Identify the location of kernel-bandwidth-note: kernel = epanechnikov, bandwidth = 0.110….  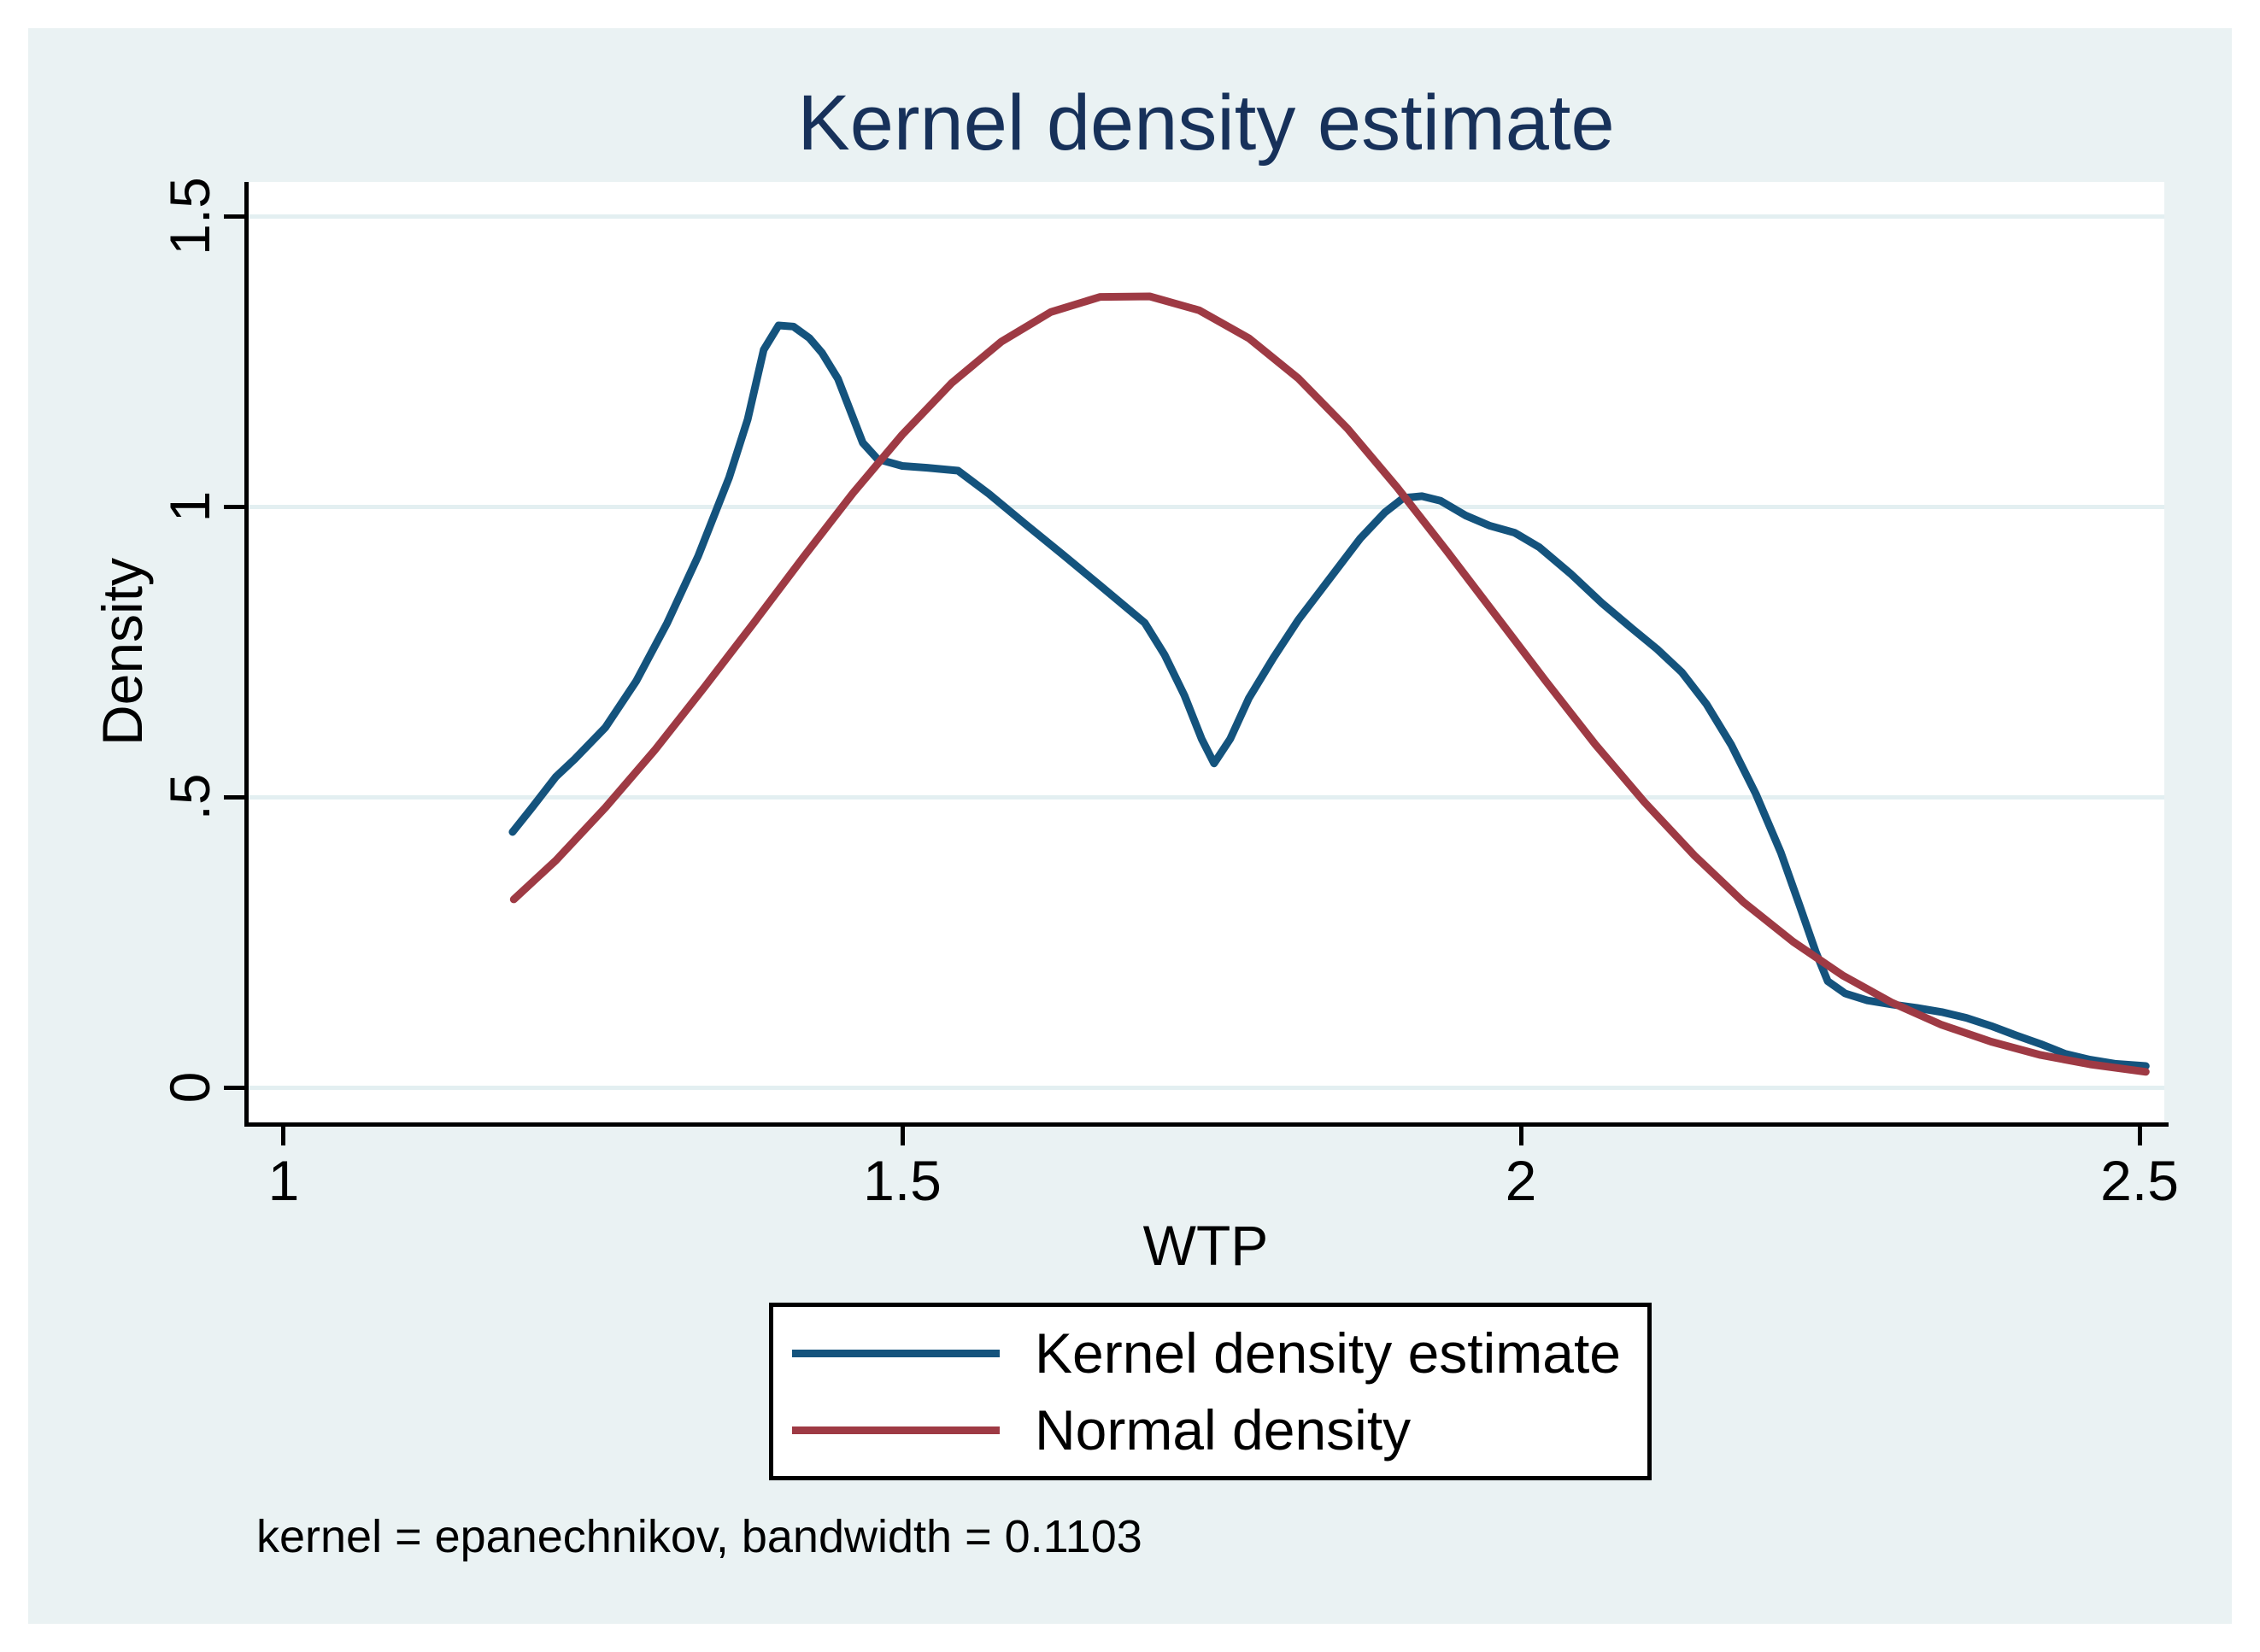
(699, 1536).